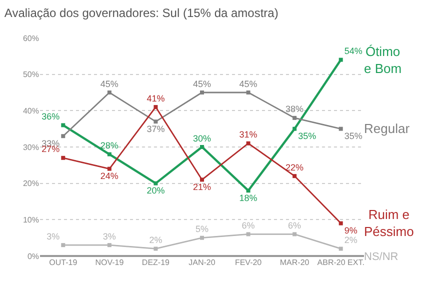 Image resolution: width=442 pixels, height=284 pixels. Describe the element at coordinates (30, 183) in the screenshot. I see `y-tick-label: 20%` at that location.